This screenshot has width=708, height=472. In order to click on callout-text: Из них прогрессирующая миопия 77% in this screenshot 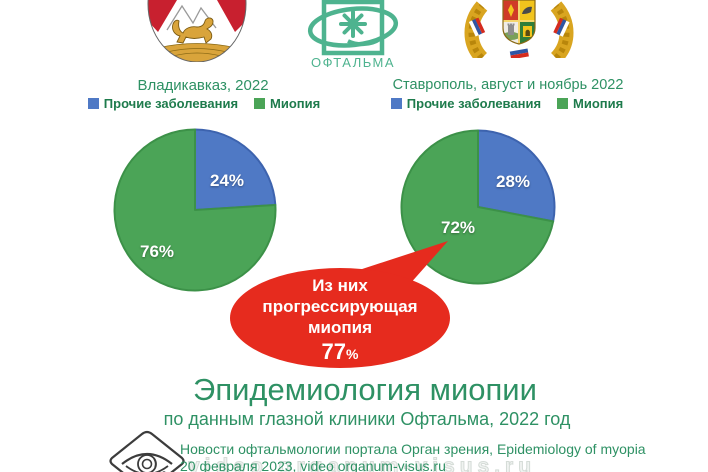, I will do `click(340, 320)`.